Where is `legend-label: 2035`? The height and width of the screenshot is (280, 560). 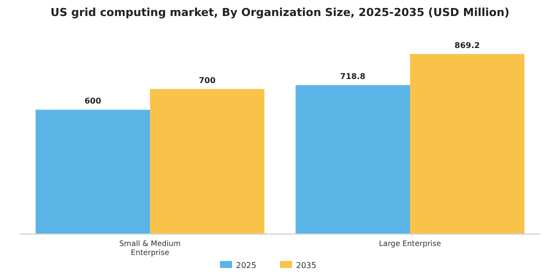
legend-label: 2035 is located at coordinates (306, 265).